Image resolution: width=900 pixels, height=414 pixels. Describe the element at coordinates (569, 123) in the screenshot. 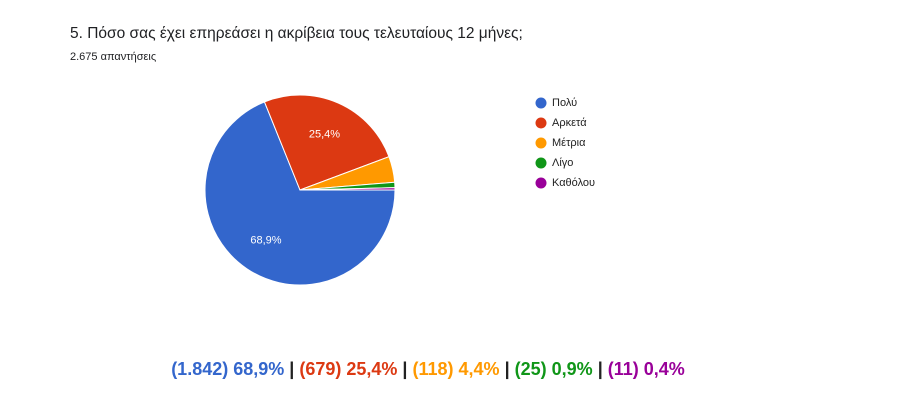

I see `legend-label: Αρκετά` at that location.